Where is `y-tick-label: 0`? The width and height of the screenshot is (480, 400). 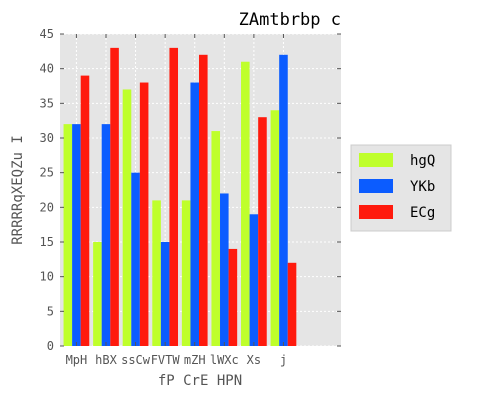
y-tick-label: 0 is located at coordinates (50, 346).